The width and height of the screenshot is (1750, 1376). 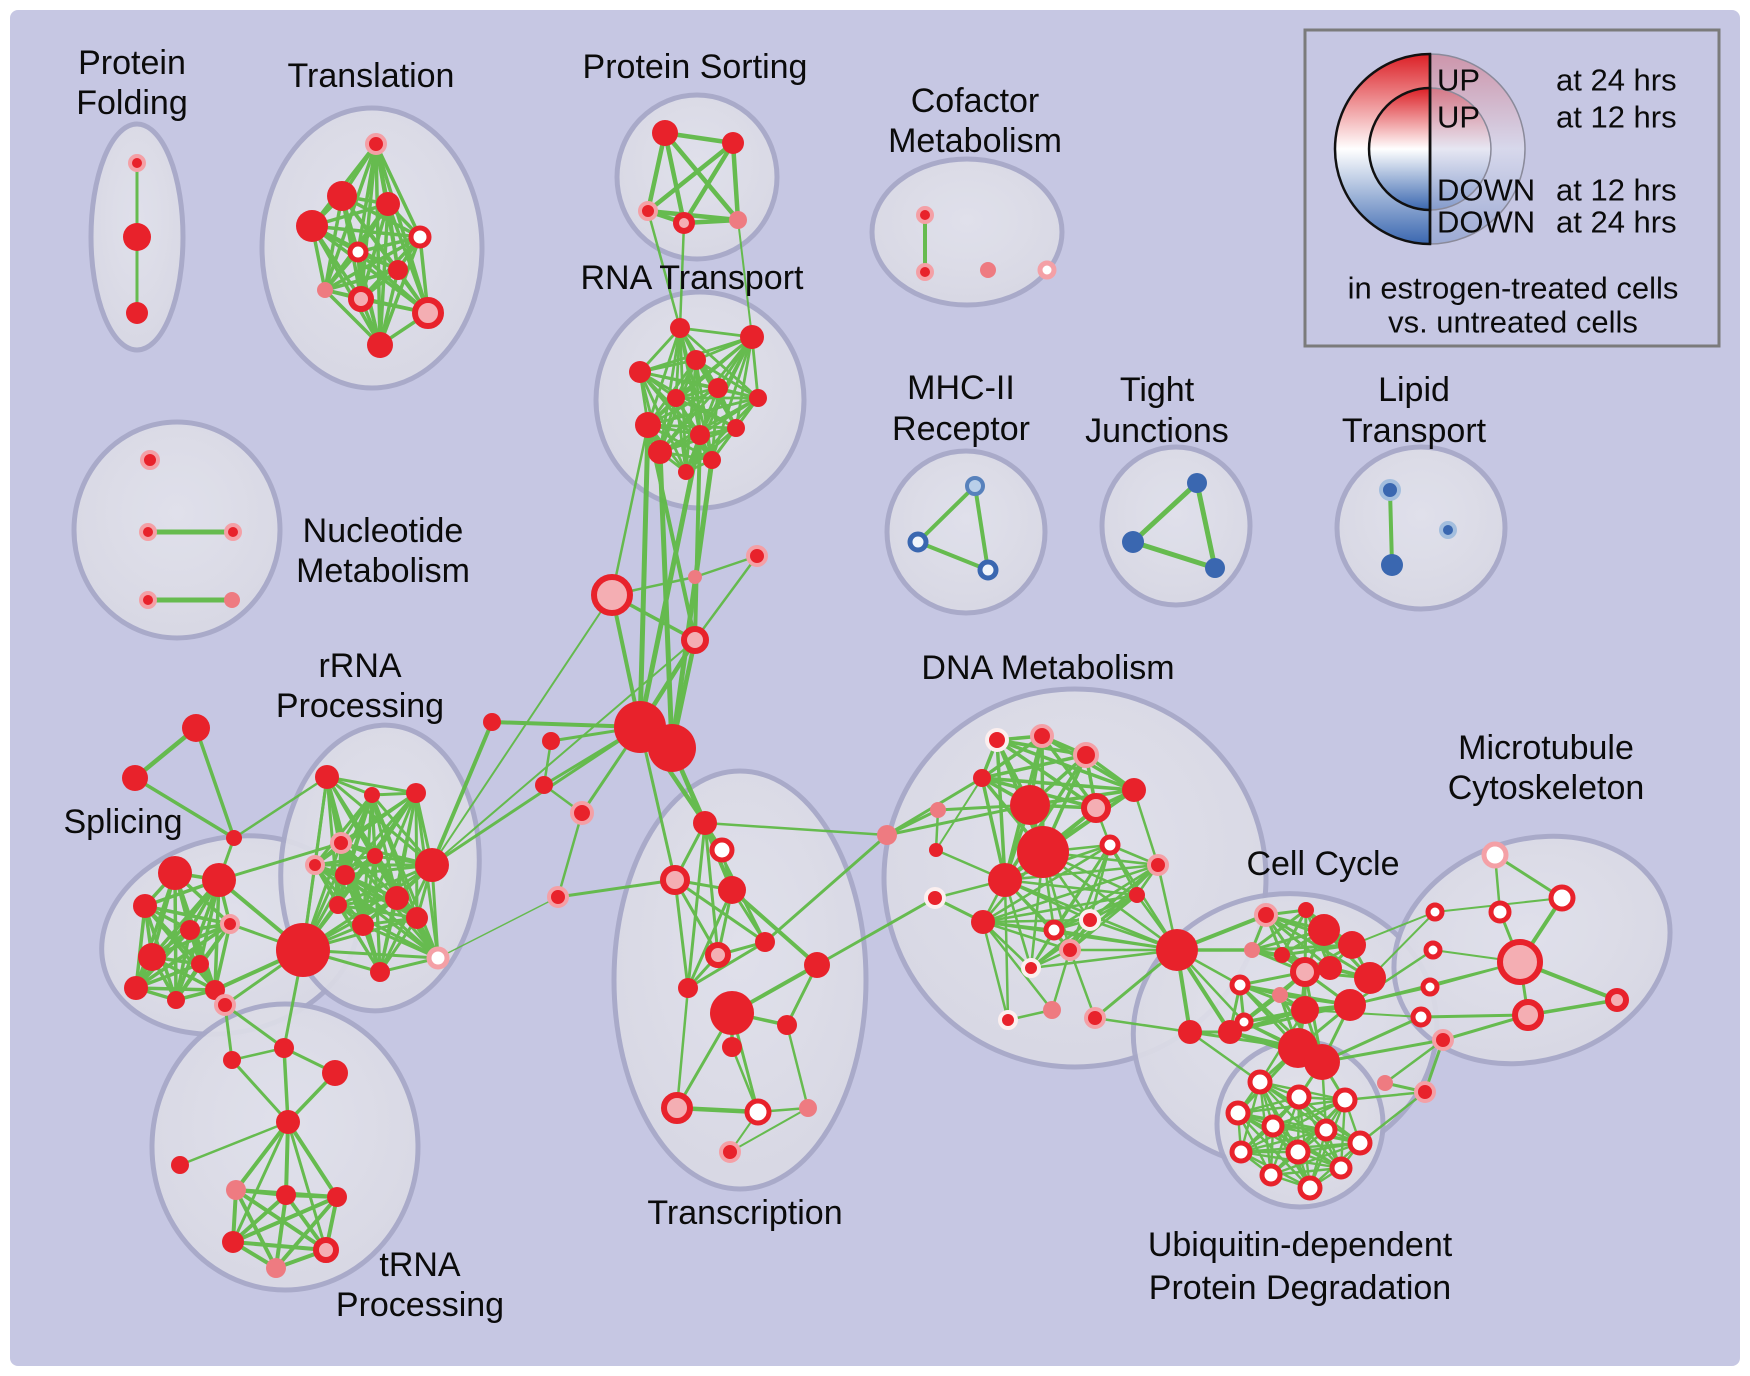 I want to click on cluster-protein-sorting-ellipse, so click(x=697, y=177).